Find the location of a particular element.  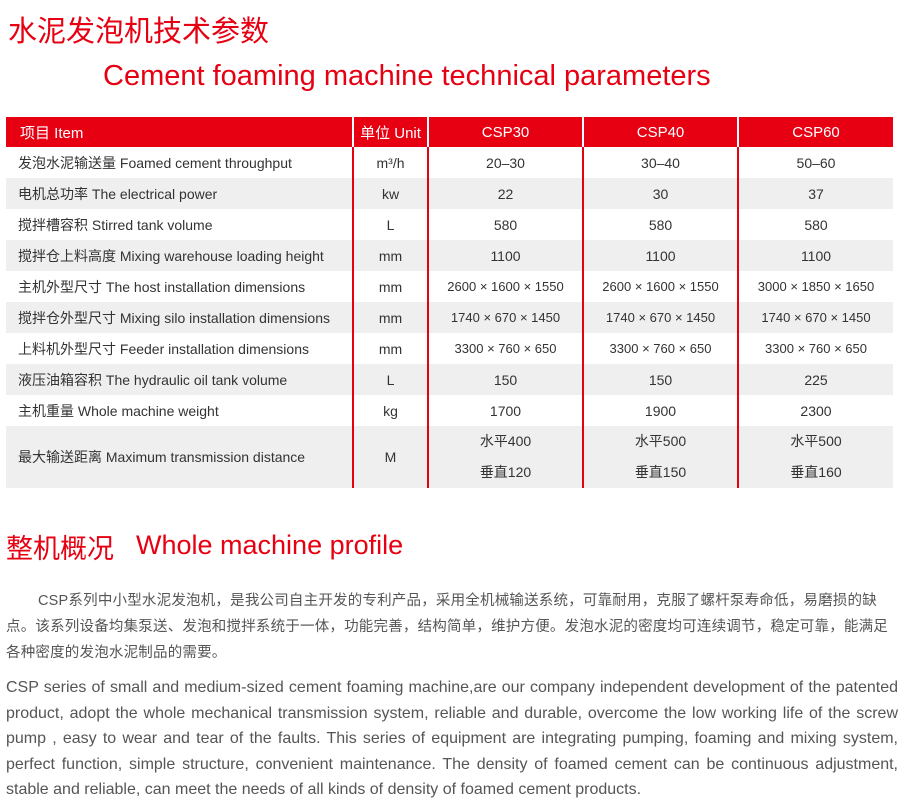

table-cell: 水平500 垂直150 is located at coordinates (661, 457).